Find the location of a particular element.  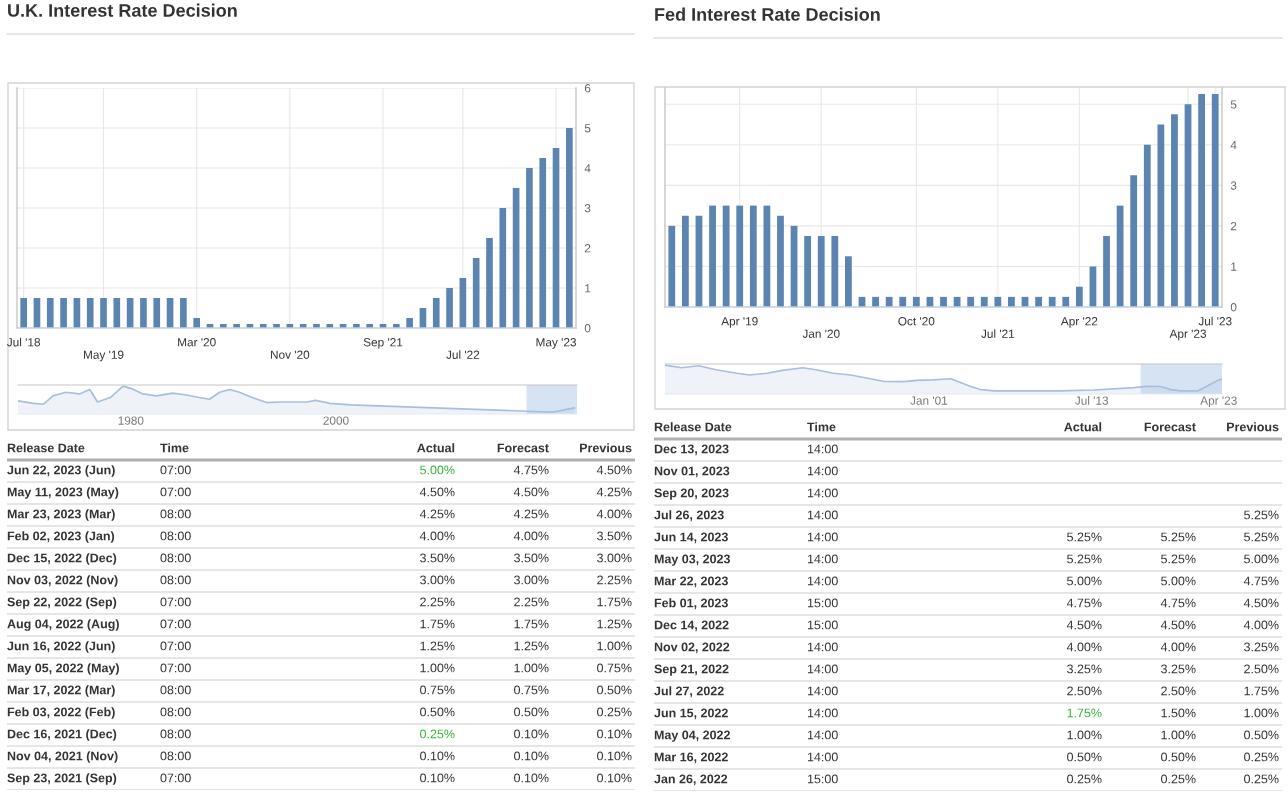

x-tick-label: Jul '23 is located at coordinates (1215, 321).